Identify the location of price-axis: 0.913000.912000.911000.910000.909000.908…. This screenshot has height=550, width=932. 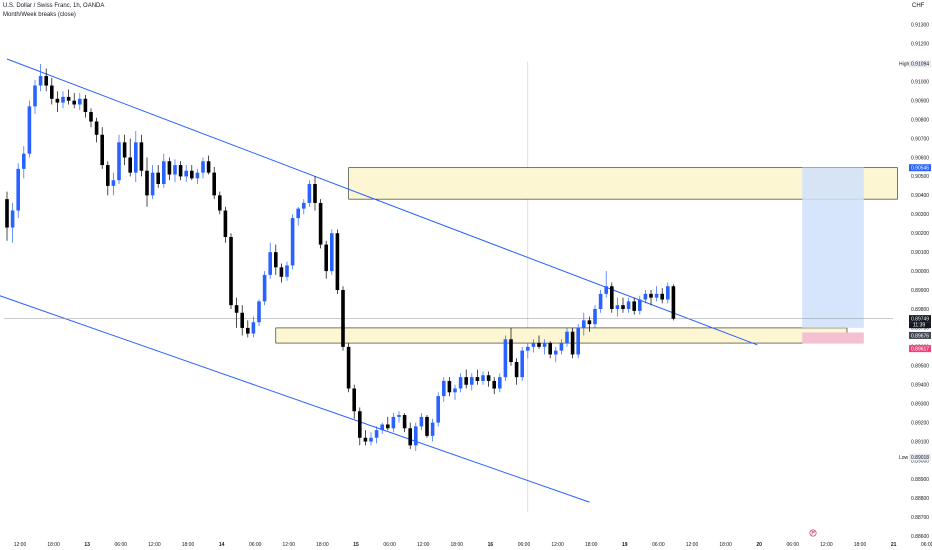
(920, 281).